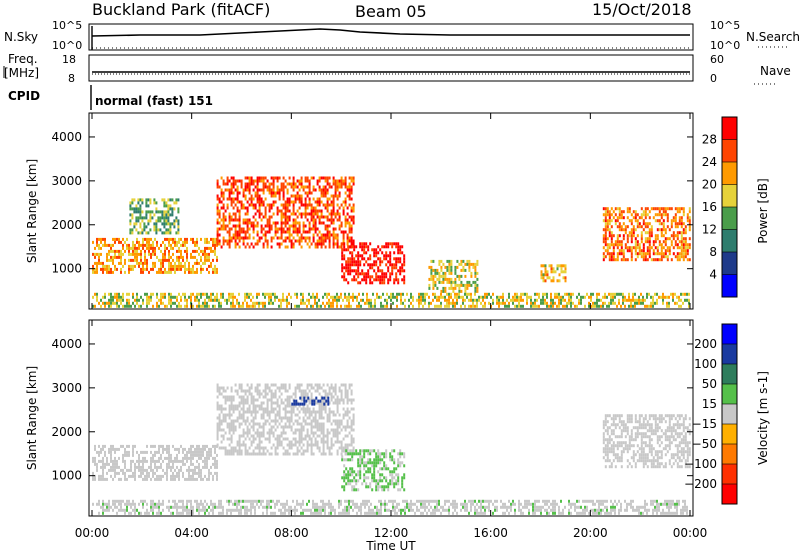  What do you see at coordinates (773, 37) in the screenshot?
I see `nsearch-label: N.Search` at bounding box center [773, 37].